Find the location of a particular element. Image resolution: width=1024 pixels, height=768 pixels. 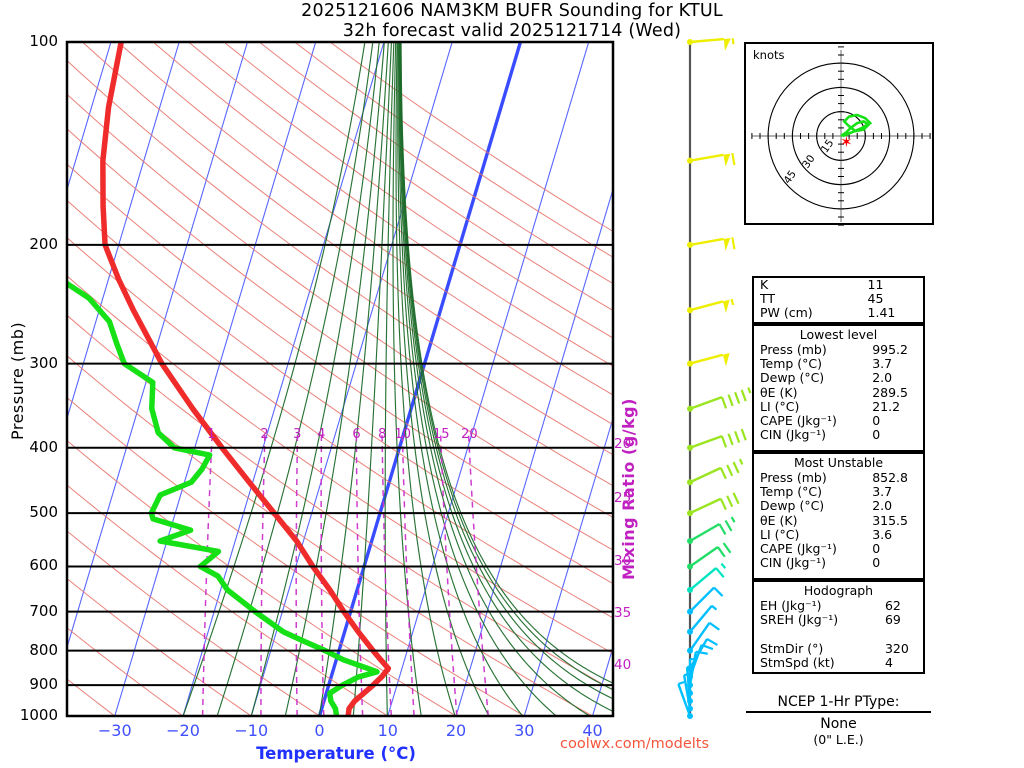

mixing-ratio-tick-10: 10 is located at coordinates (403, 434).